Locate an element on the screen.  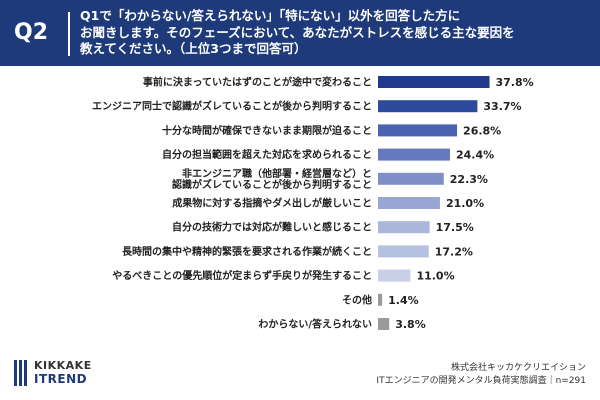
kikkake-itrend-logo: KIKKAKE ITREND is located at coordinates (74, 373).